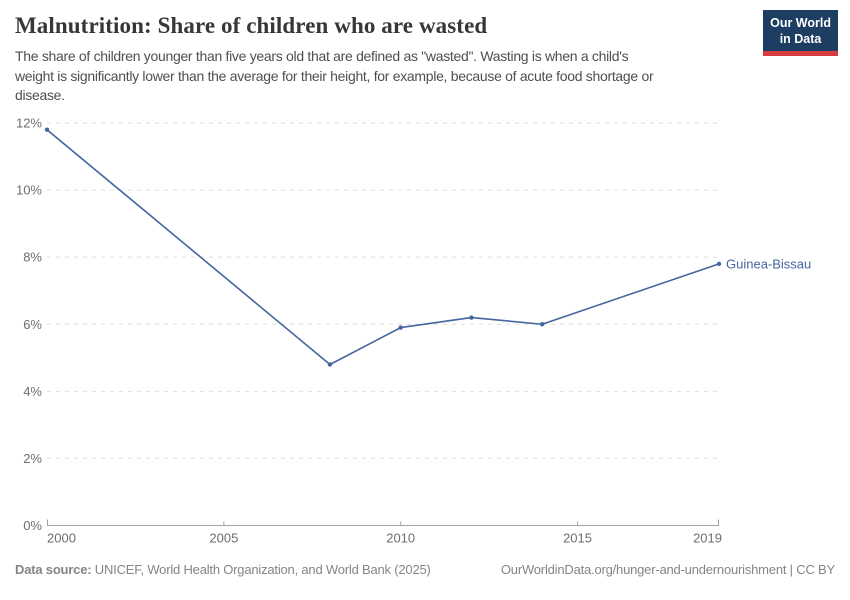  I want to click on y-axis-tick-label: 12%, so click(29, 122).